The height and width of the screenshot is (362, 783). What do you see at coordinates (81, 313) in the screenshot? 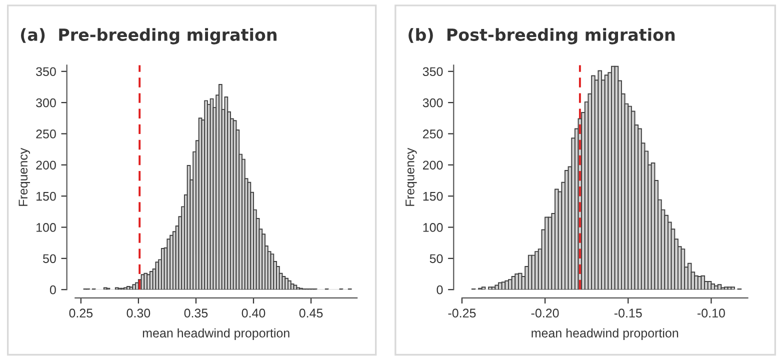
I see `x-tick-label: 0.25` at bounding box center [81, 313].